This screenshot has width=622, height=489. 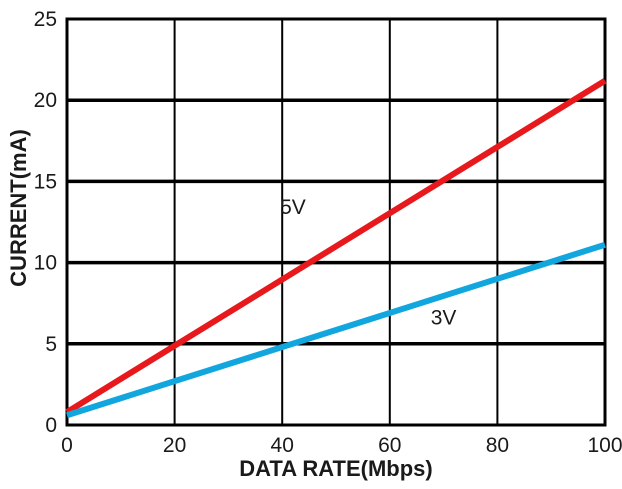 I want to click on x-tick-label: 40, so click(x=282, y=445).